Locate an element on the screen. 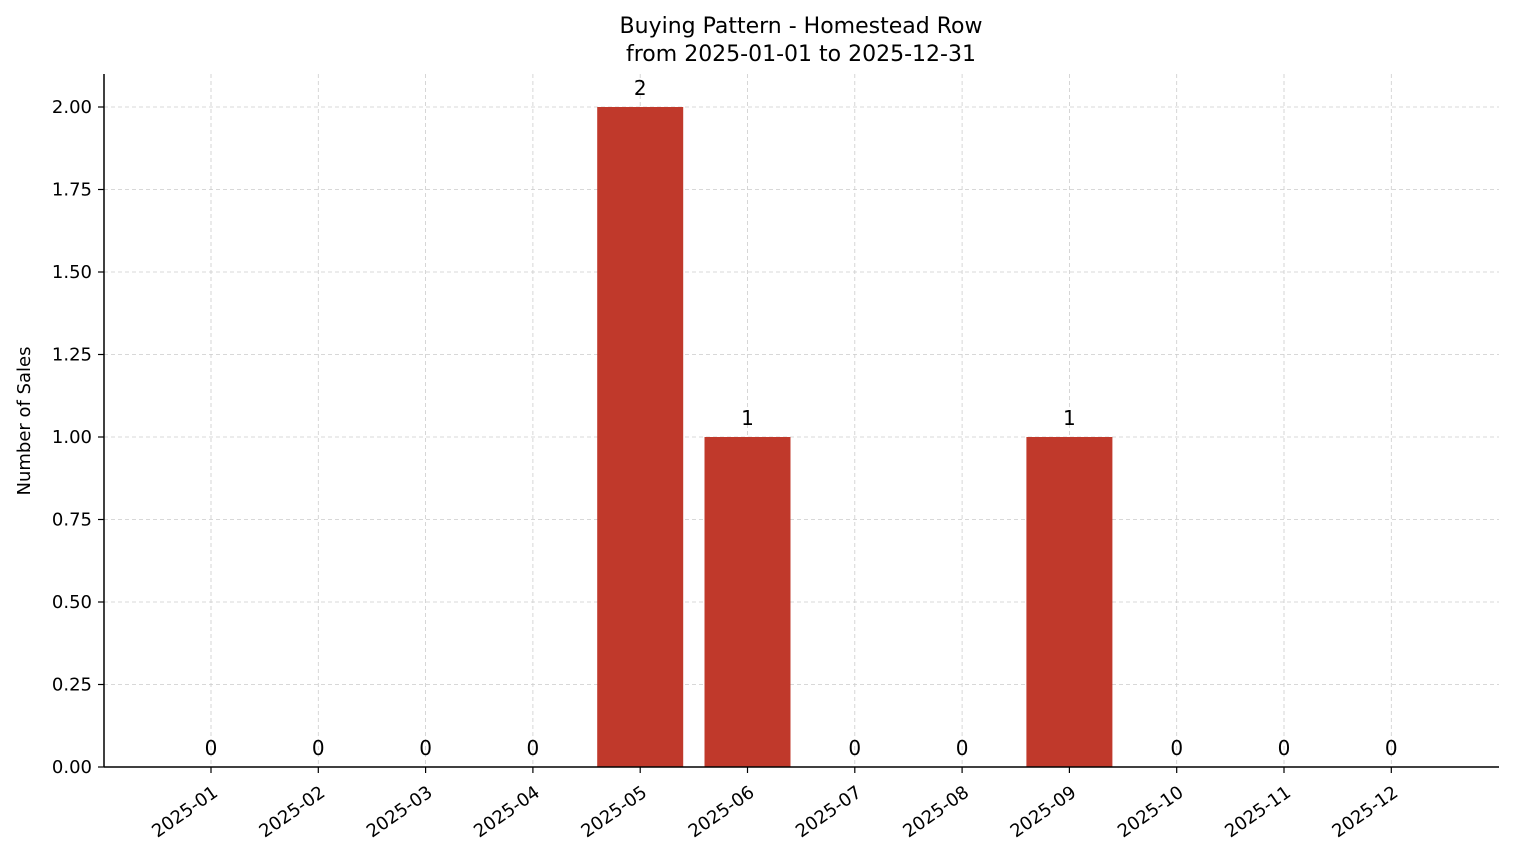 The width and height of the screenshot is (1514, 863). x-tick-label: 2025-07 is located at coordinates (829, 812).